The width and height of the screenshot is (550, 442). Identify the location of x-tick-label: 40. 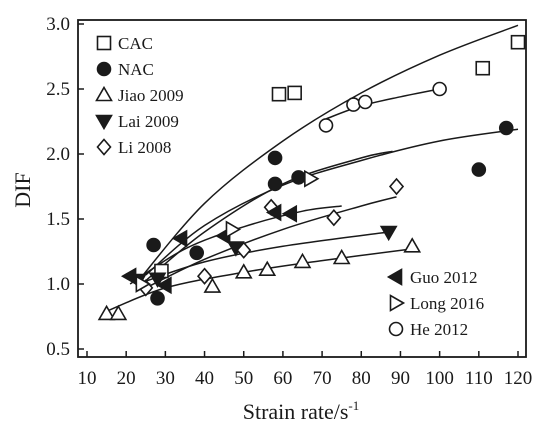
(204, 378).